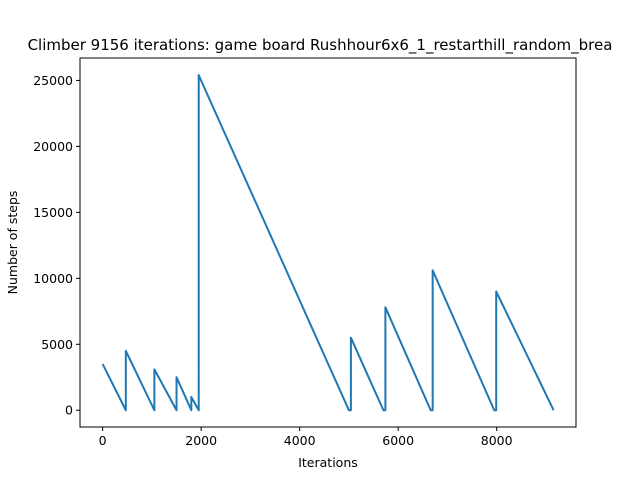 The image size is (640, 480). I want to click on y-tick-label: 0, so click(69, 410).